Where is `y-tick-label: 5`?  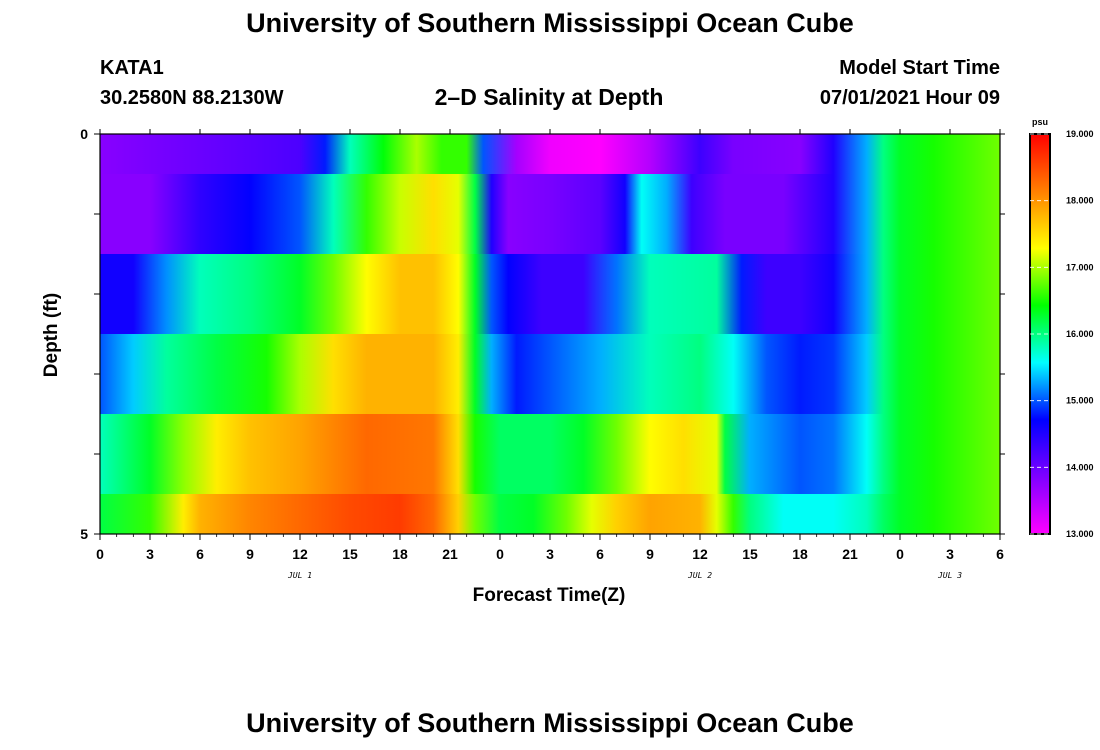
y-tick-label: 5 is located at coordinates (84, 534).